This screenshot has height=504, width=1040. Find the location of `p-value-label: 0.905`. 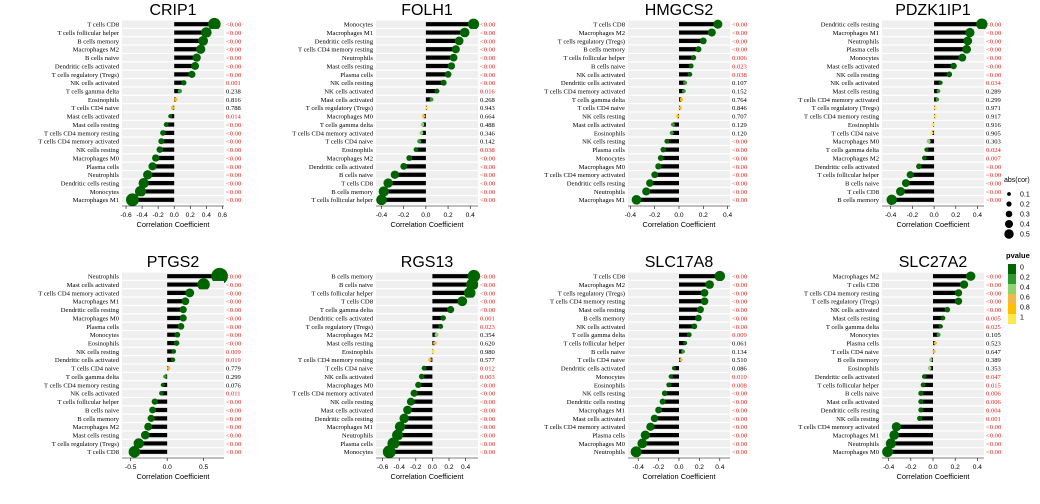

p-value-label: 0.905 is located at coordinates (994, 133).